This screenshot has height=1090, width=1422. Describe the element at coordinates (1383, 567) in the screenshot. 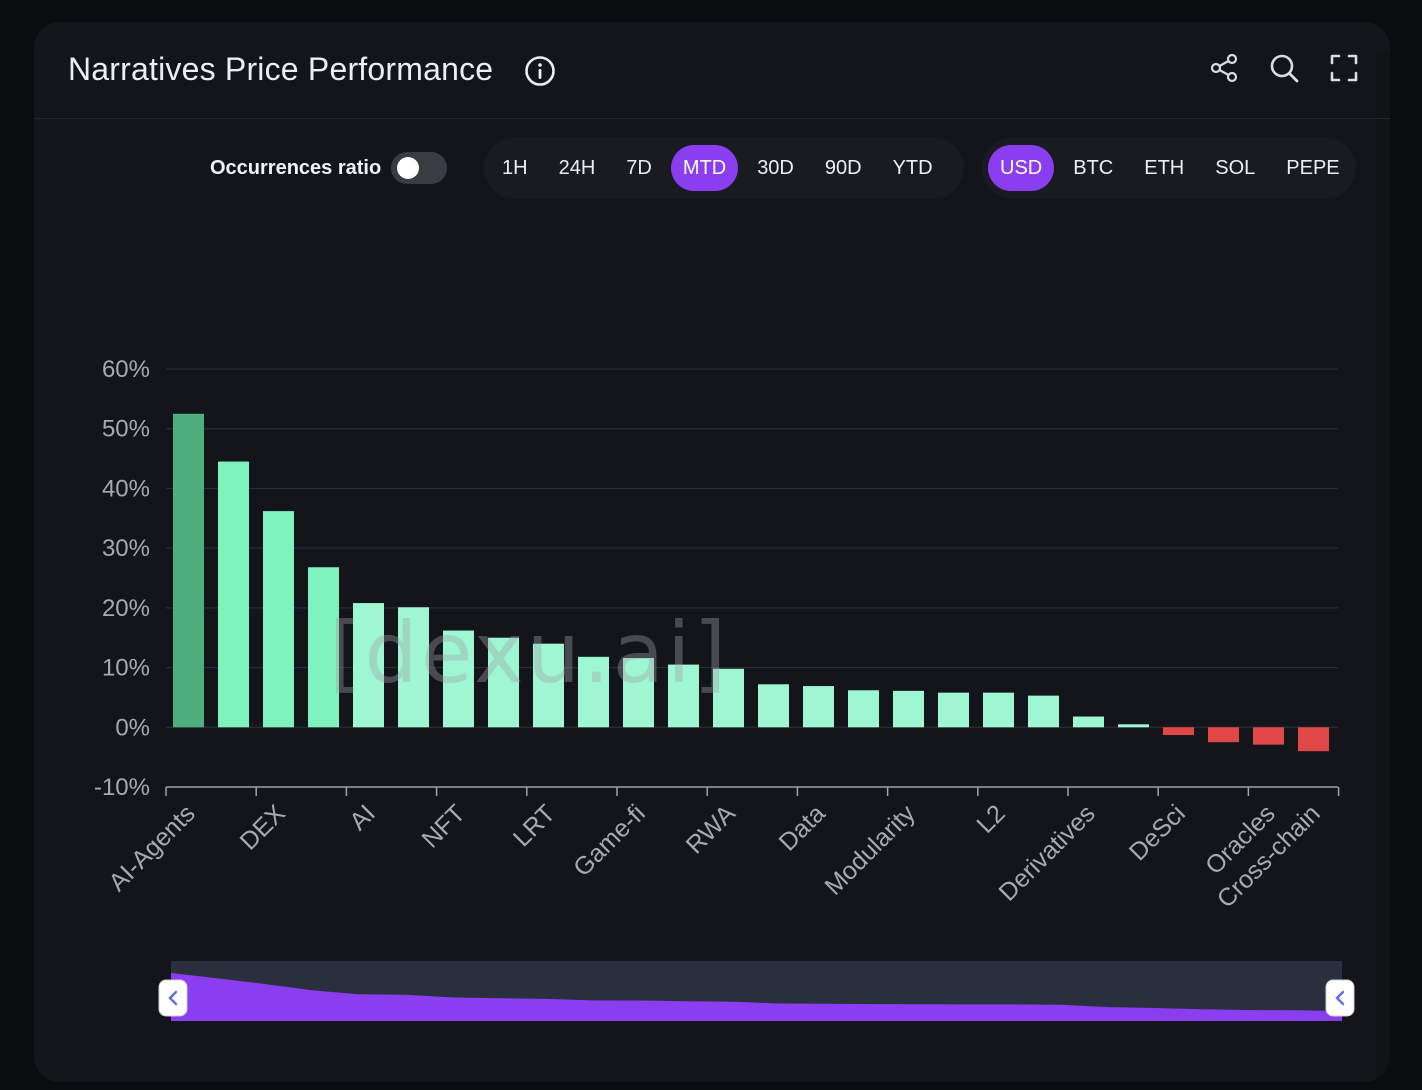

I see `card-edge` at that location.